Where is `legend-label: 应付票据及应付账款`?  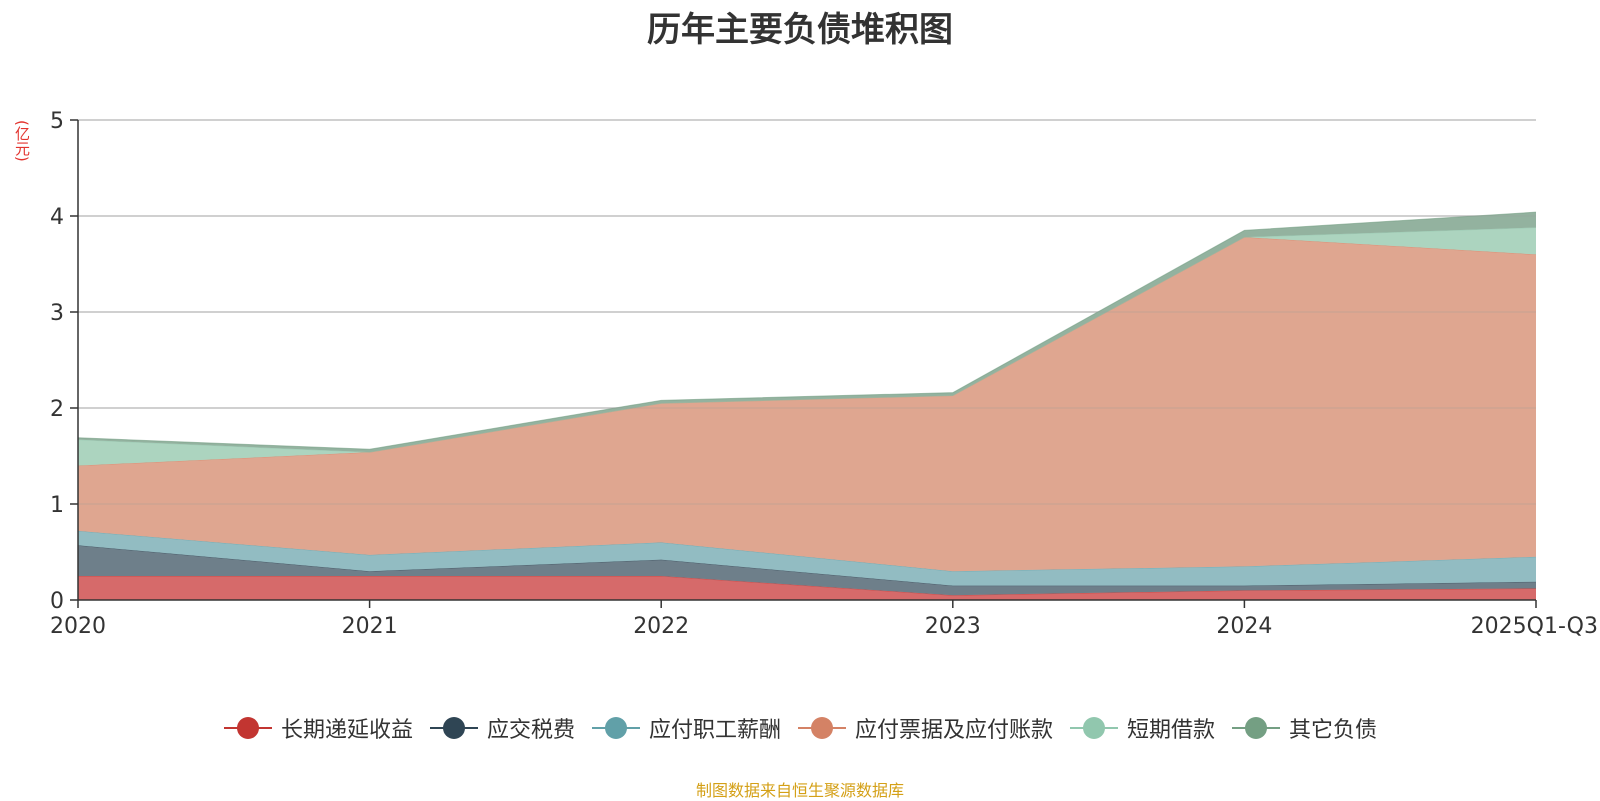 legend-label: 应付票据及应付账款 is located at coordinates (954, 730).